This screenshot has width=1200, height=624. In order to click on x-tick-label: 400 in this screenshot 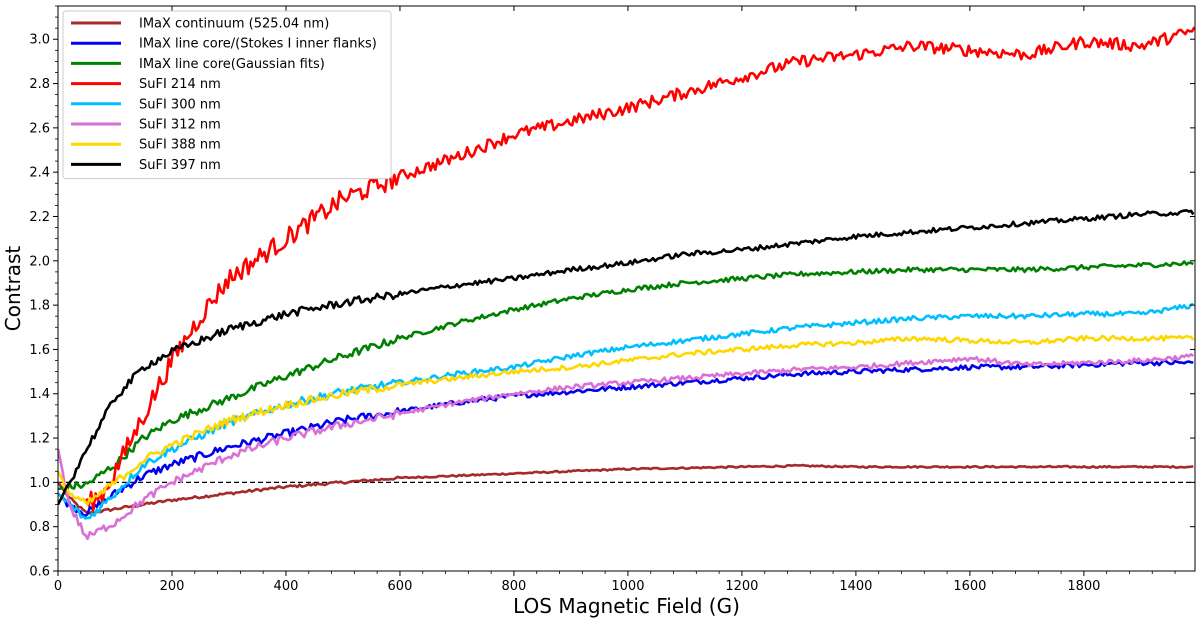, I will do `click(286, 586)`.